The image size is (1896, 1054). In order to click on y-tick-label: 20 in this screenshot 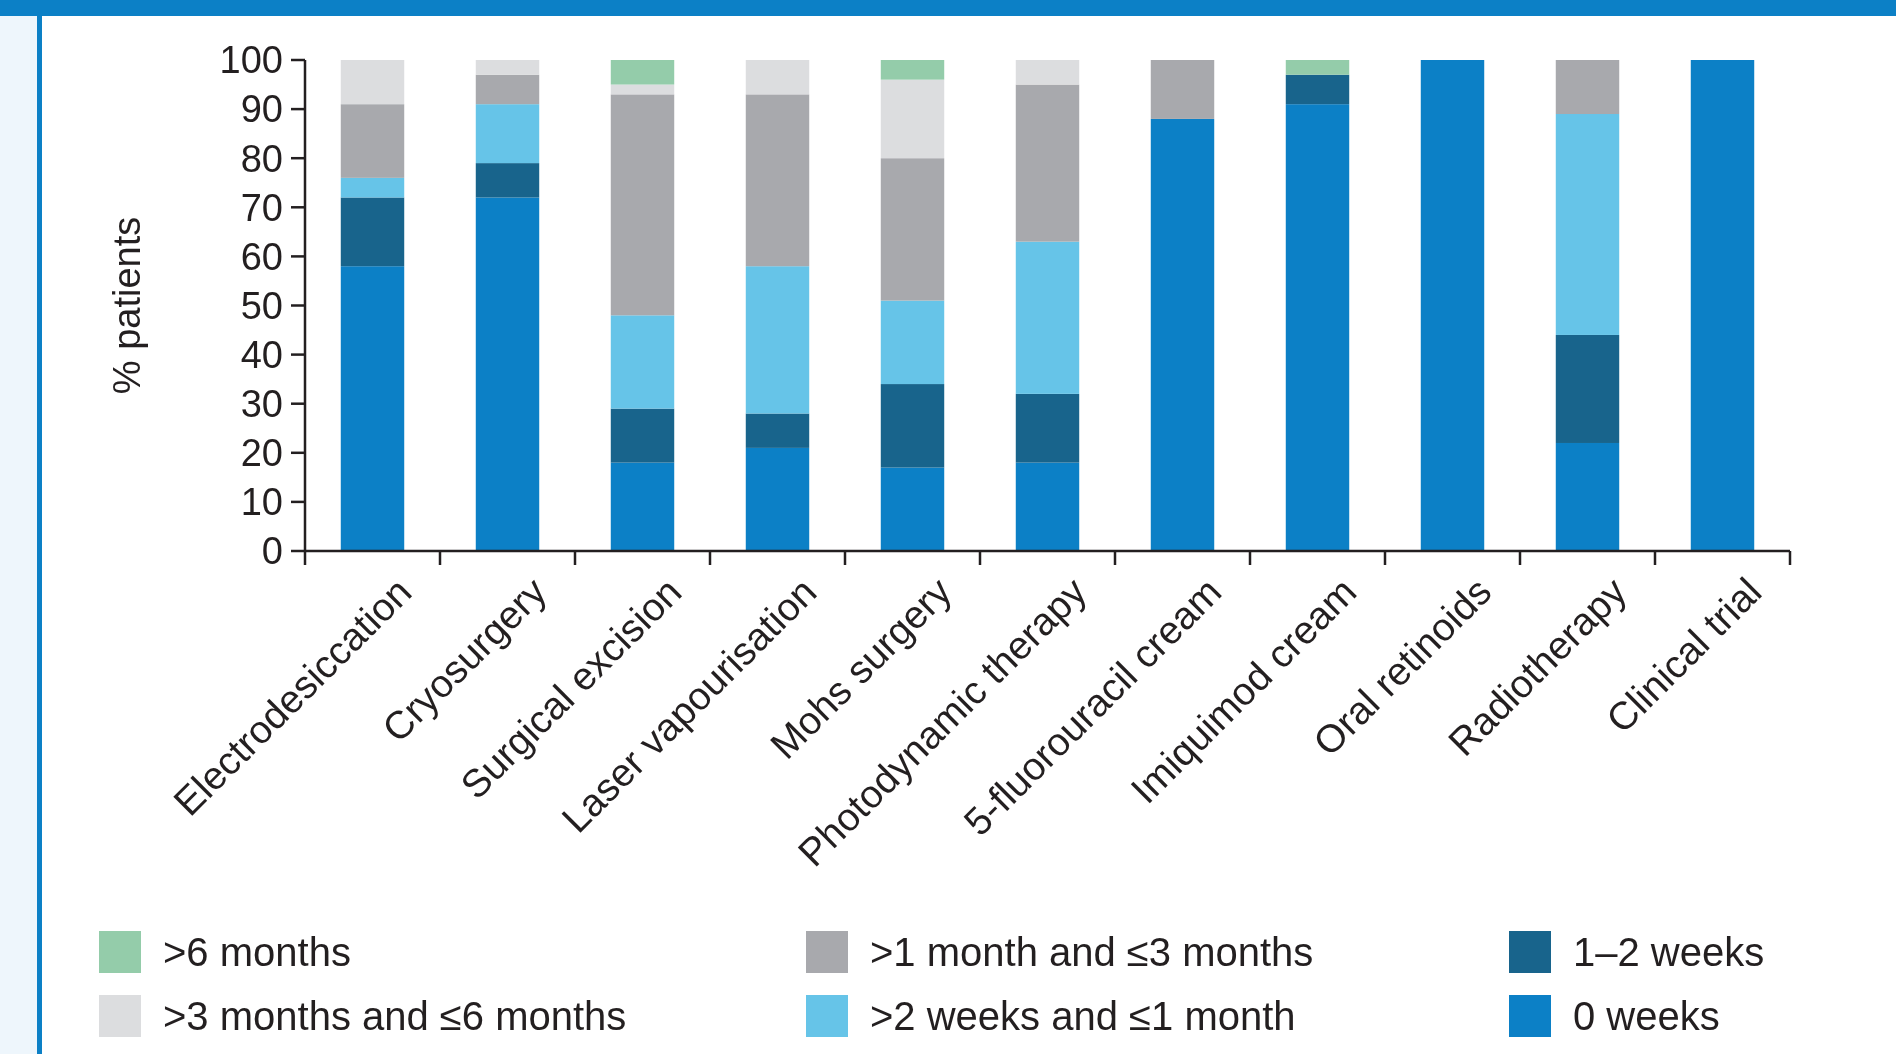, I will do `click(261, 453)`.